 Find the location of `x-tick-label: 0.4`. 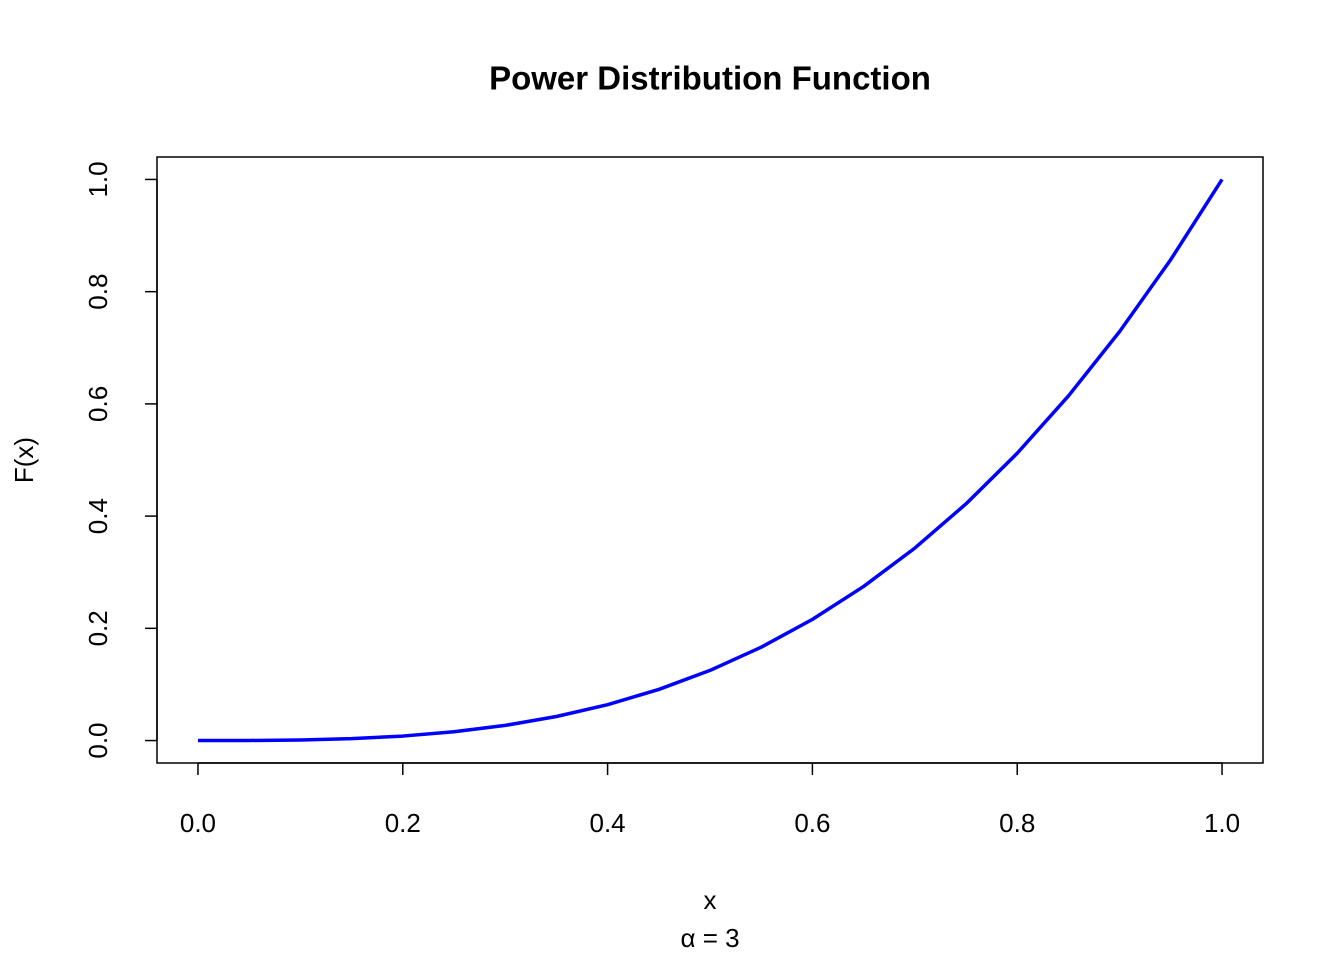

x-tick-label: 0.4 is located at coordinates (608, 823).